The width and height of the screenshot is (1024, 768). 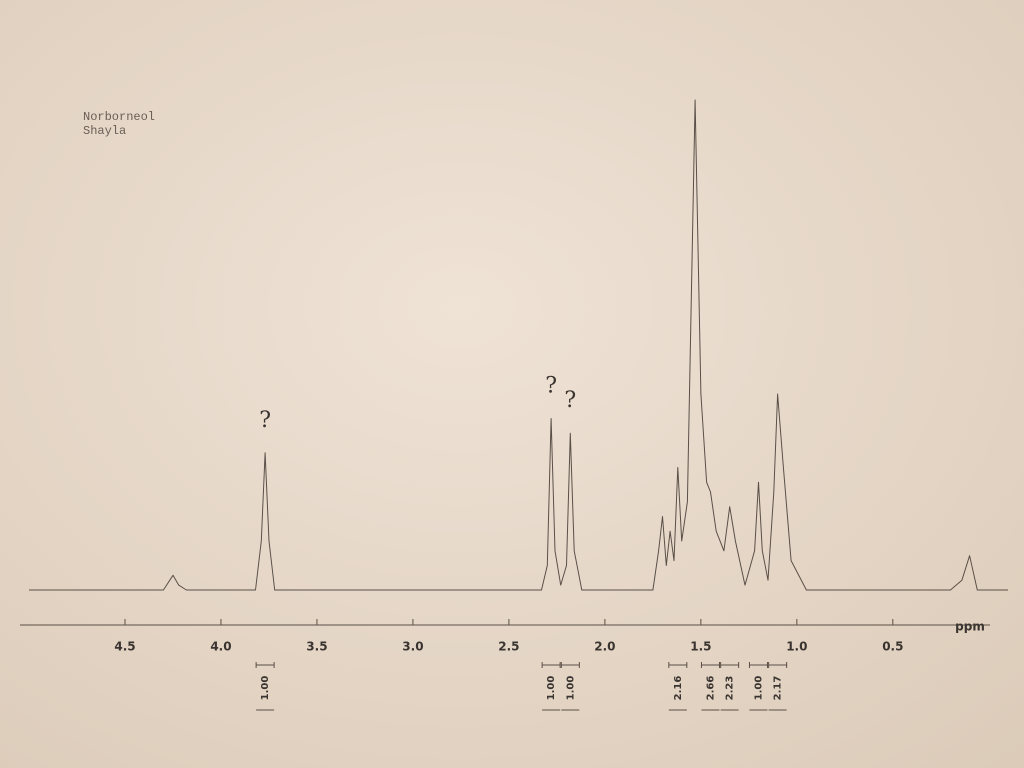 What do you see at coordinates (412, 647) in the screenshot?
I see `x-tick-label: 3.0` at bounding box center [412, 647].